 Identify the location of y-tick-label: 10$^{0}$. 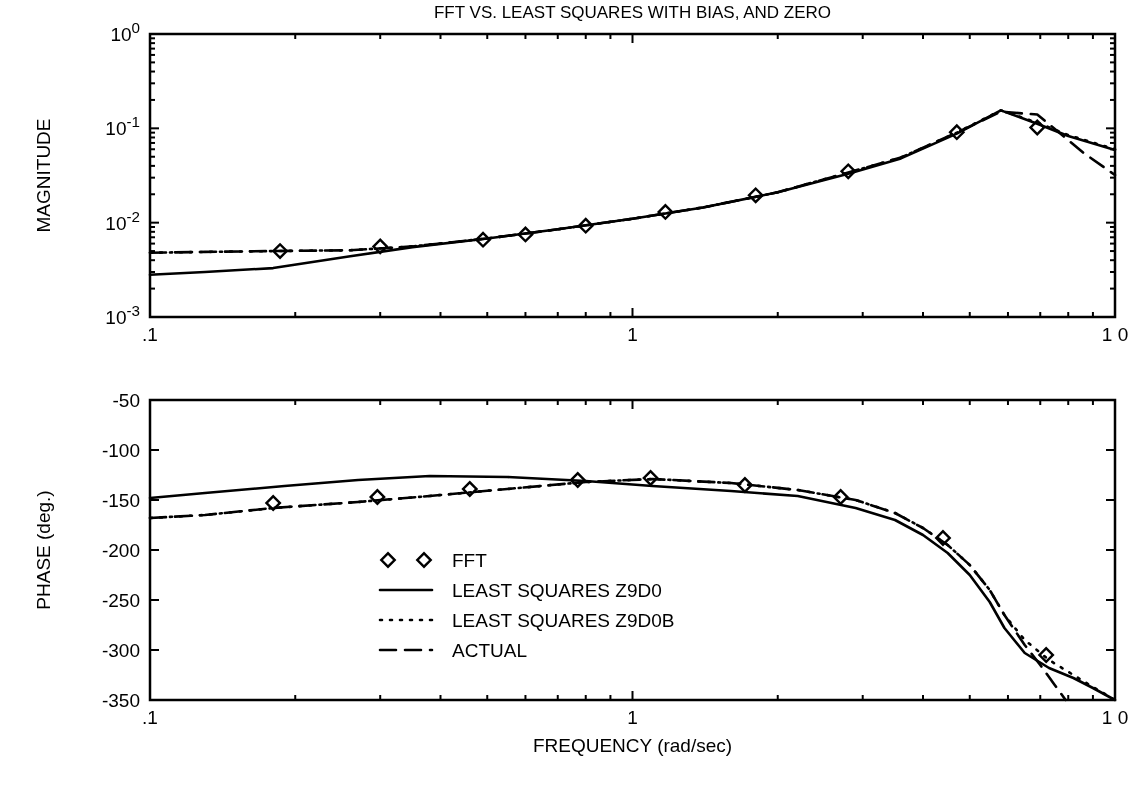
(125, 31).